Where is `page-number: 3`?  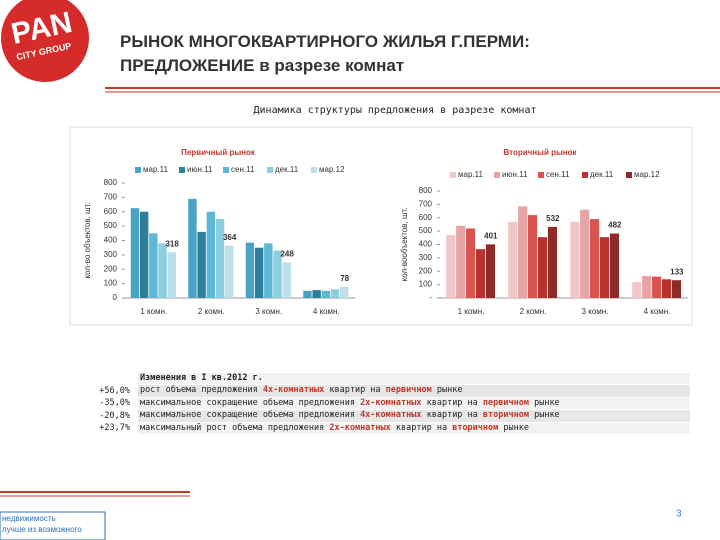 page-number: 3 is located at coordinates (679, 514).